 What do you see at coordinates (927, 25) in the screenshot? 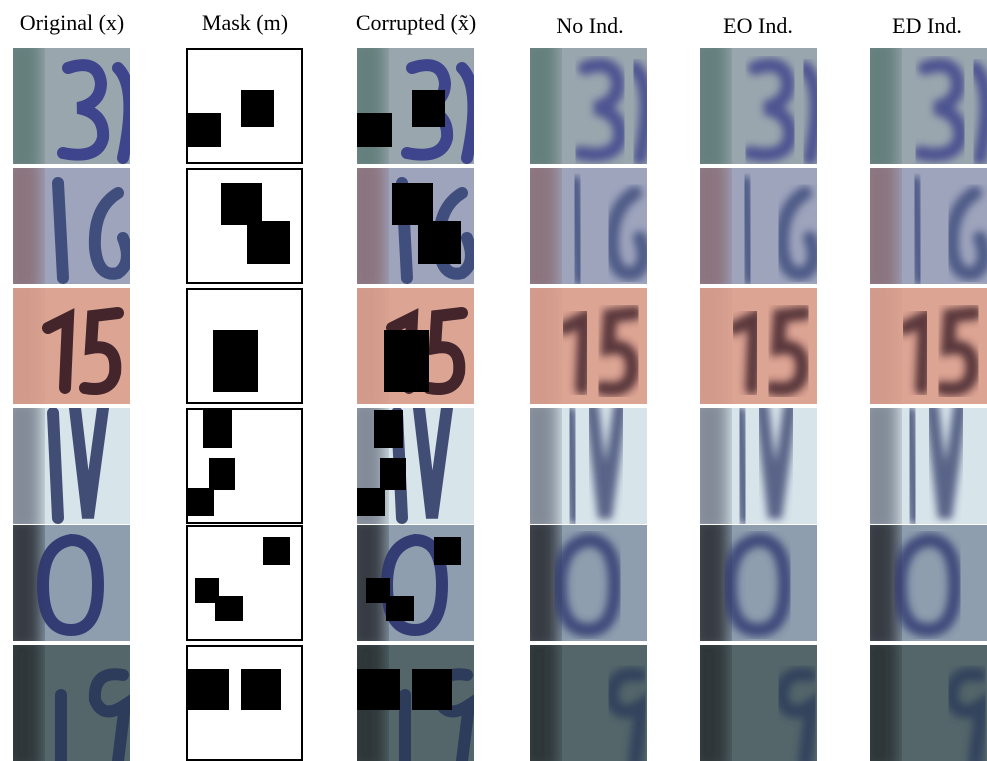
I see `column-header: ED Ind.` at bounding box center [927, 25].